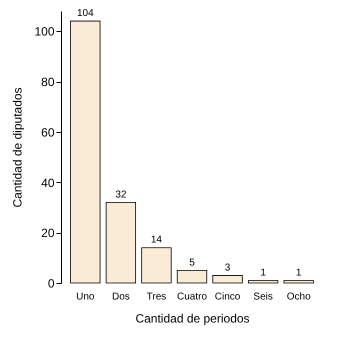 Image resolution: width=345 pixels, height=346 pixels. Describe the element at coordinates (48, 132) in the screenshot. I see `y-tick-label: 60` at that location.